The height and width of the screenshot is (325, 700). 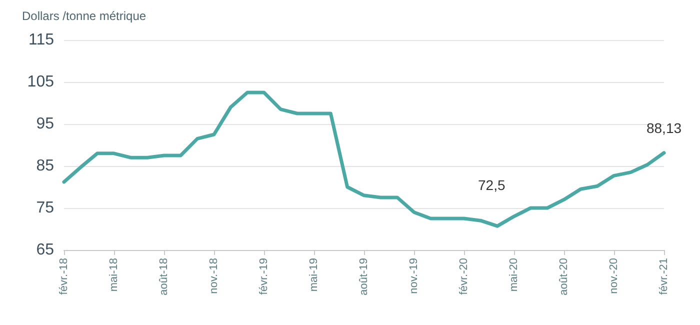 What do you see at coordinates (364, 277) in the screenshot?
I see `x-tick-label: août-19` at bounding box center [364, 277].